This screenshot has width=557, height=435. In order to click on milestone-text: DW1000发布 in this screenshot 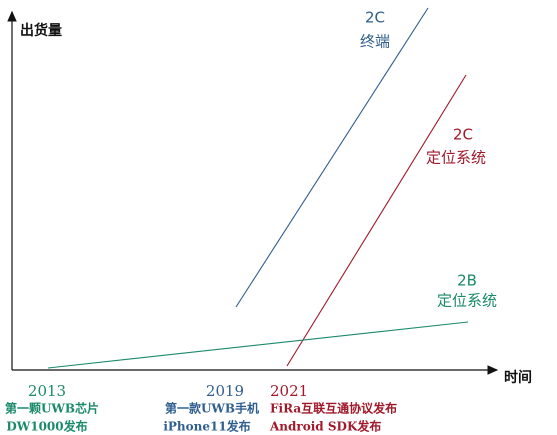, I will do `click(46, 426)`.